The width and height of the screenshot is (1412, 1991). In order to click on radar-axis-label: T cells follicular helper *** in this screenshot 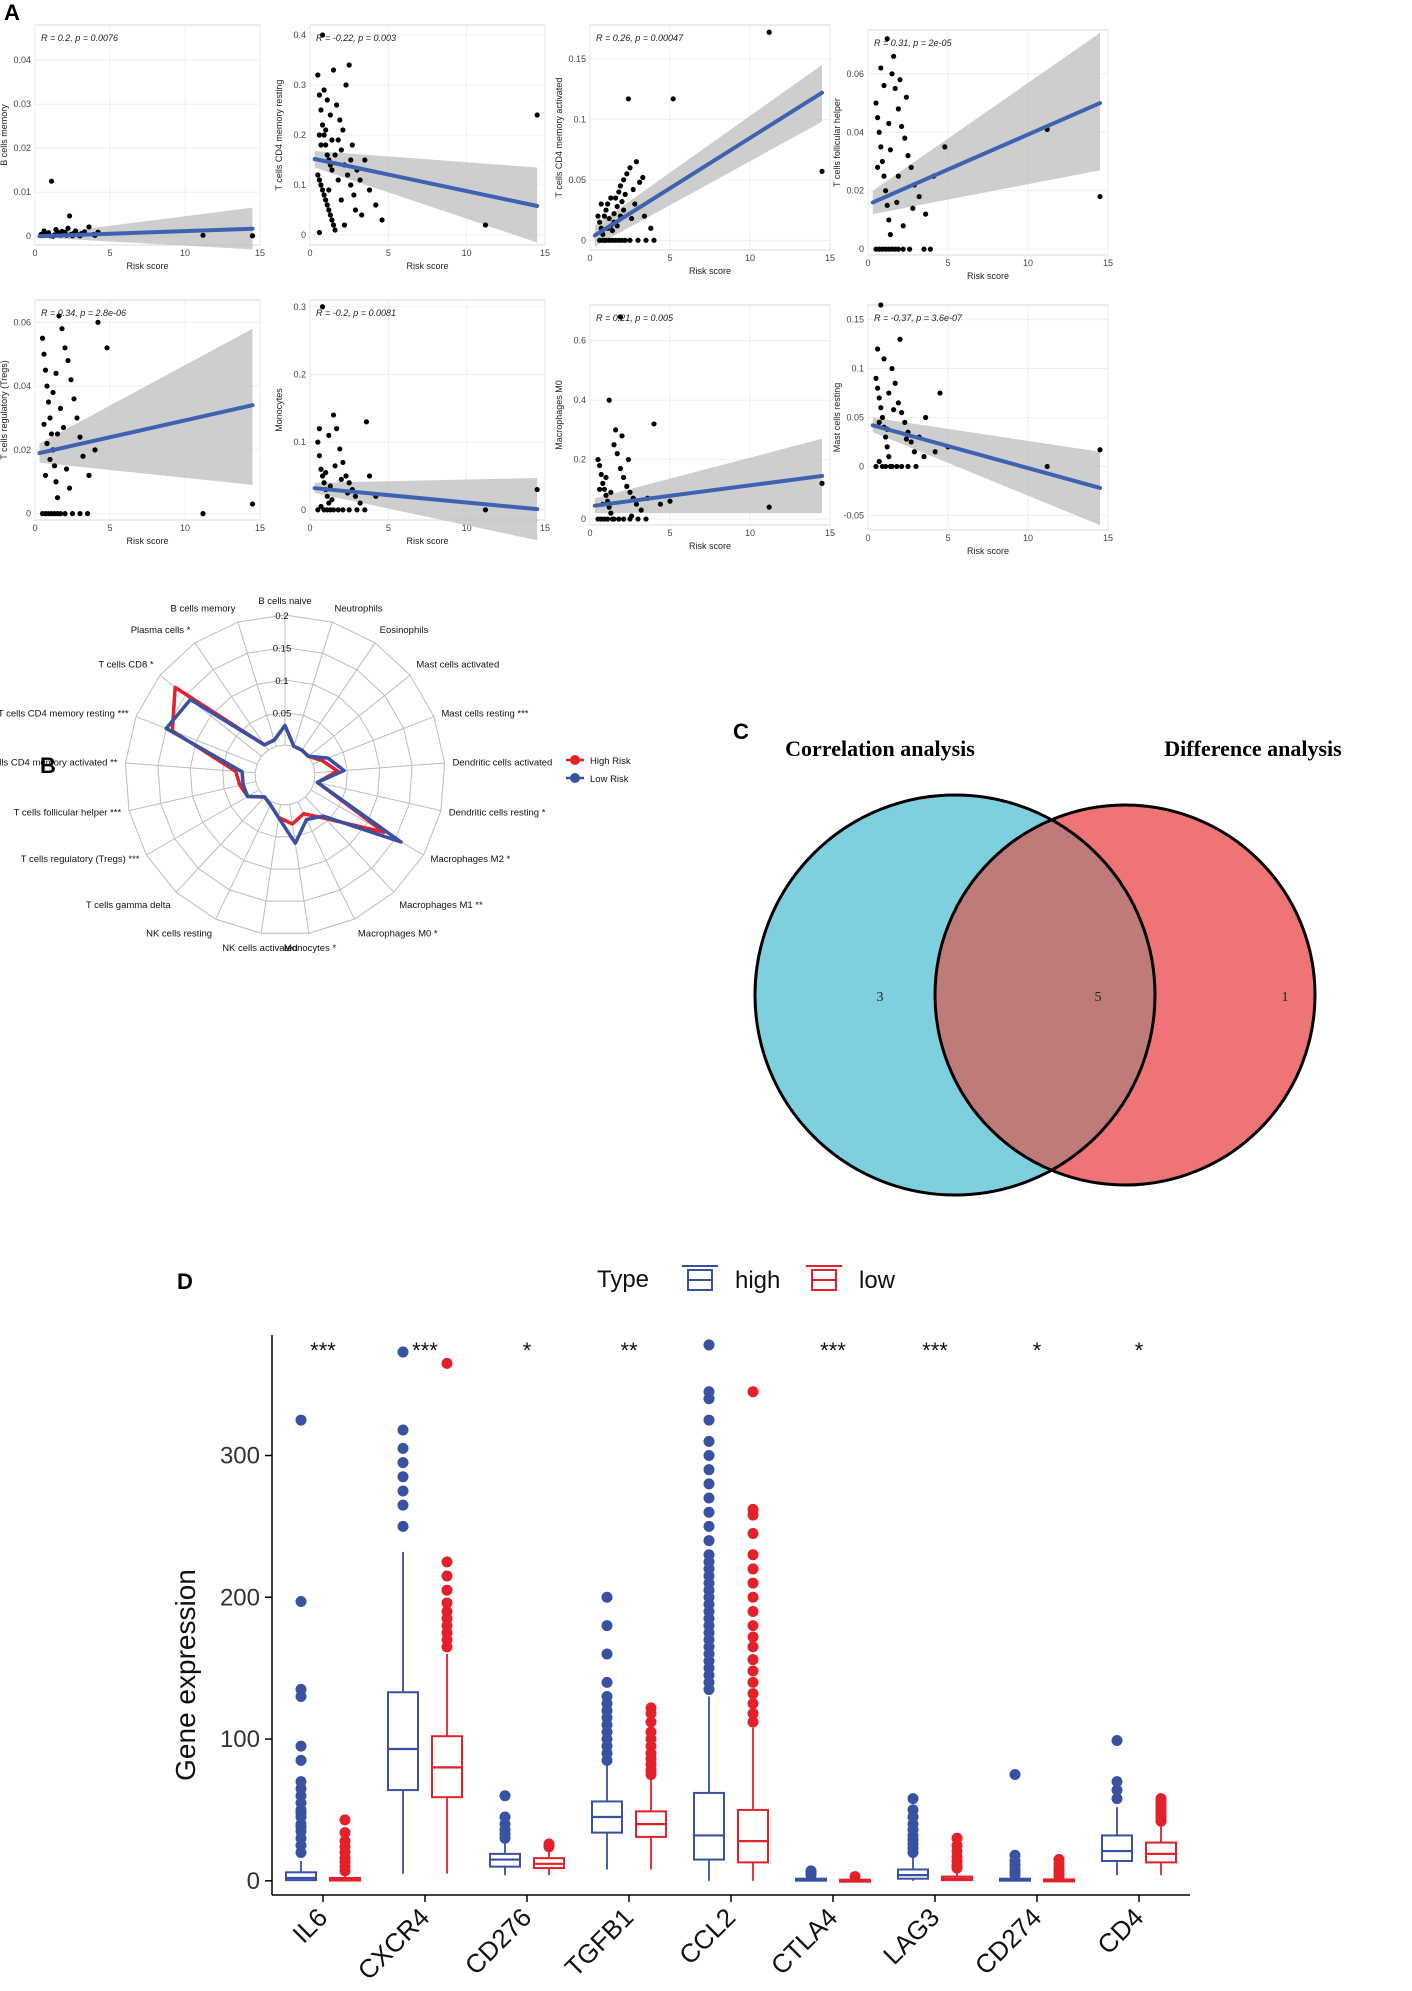, I will do `click(68, 812)`.